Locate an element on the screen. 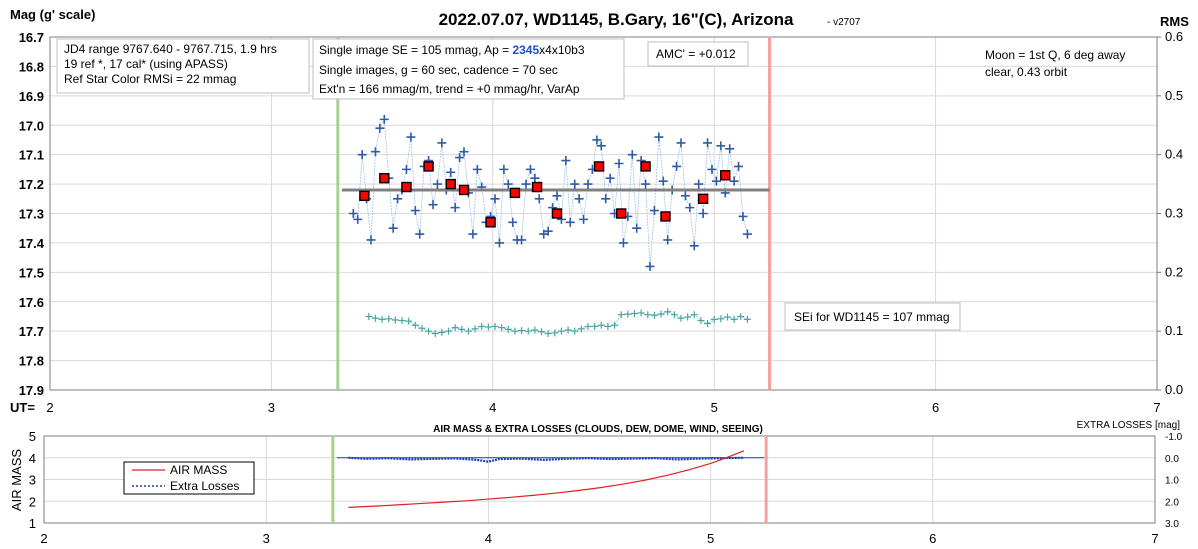  lower-y2-tick-label: 0.0 is located at coordinates (1172, 459).